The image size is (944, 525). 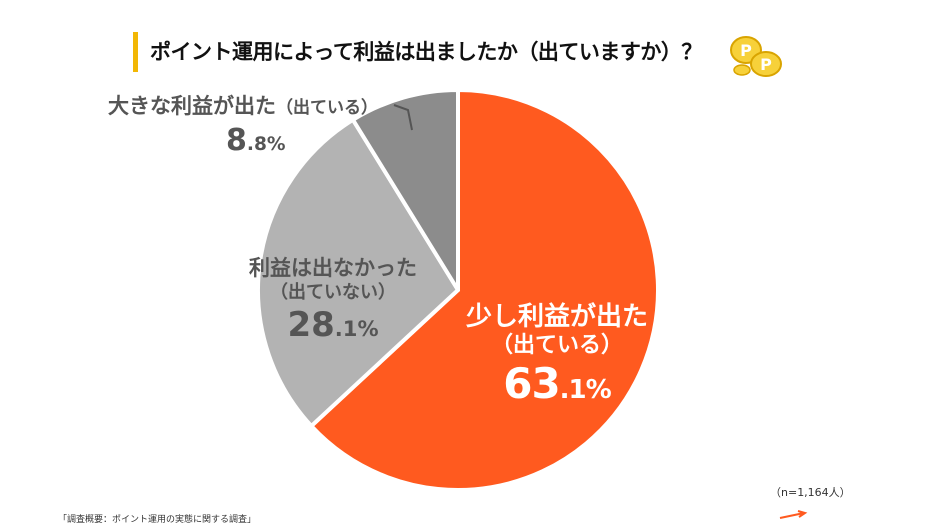 I want to click on slice-label-no-profit: 利益は出なかった （出ていない） 28.1%, so click(x=333, y=302).